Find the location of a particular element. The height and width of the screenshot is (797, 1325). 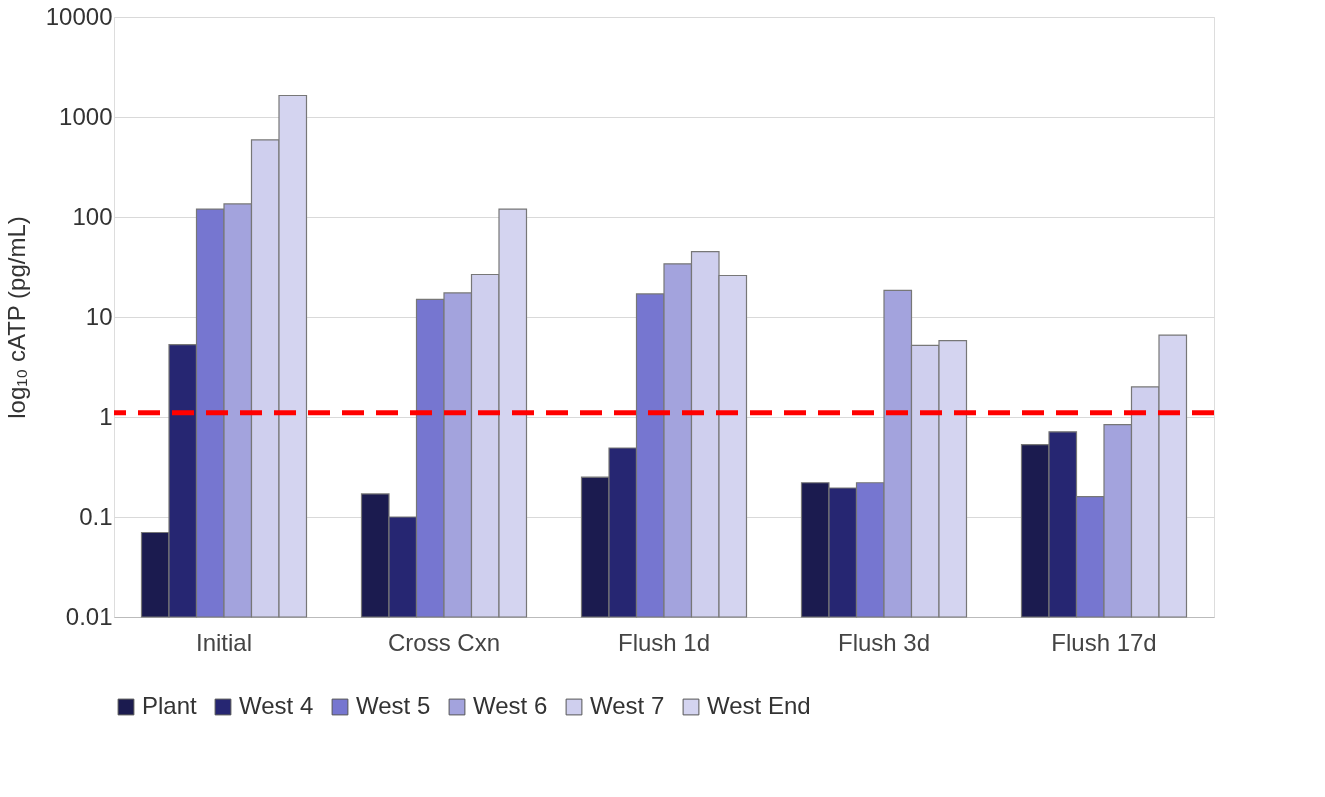

legend-label: West 4 is located at coordinates (276, 705).